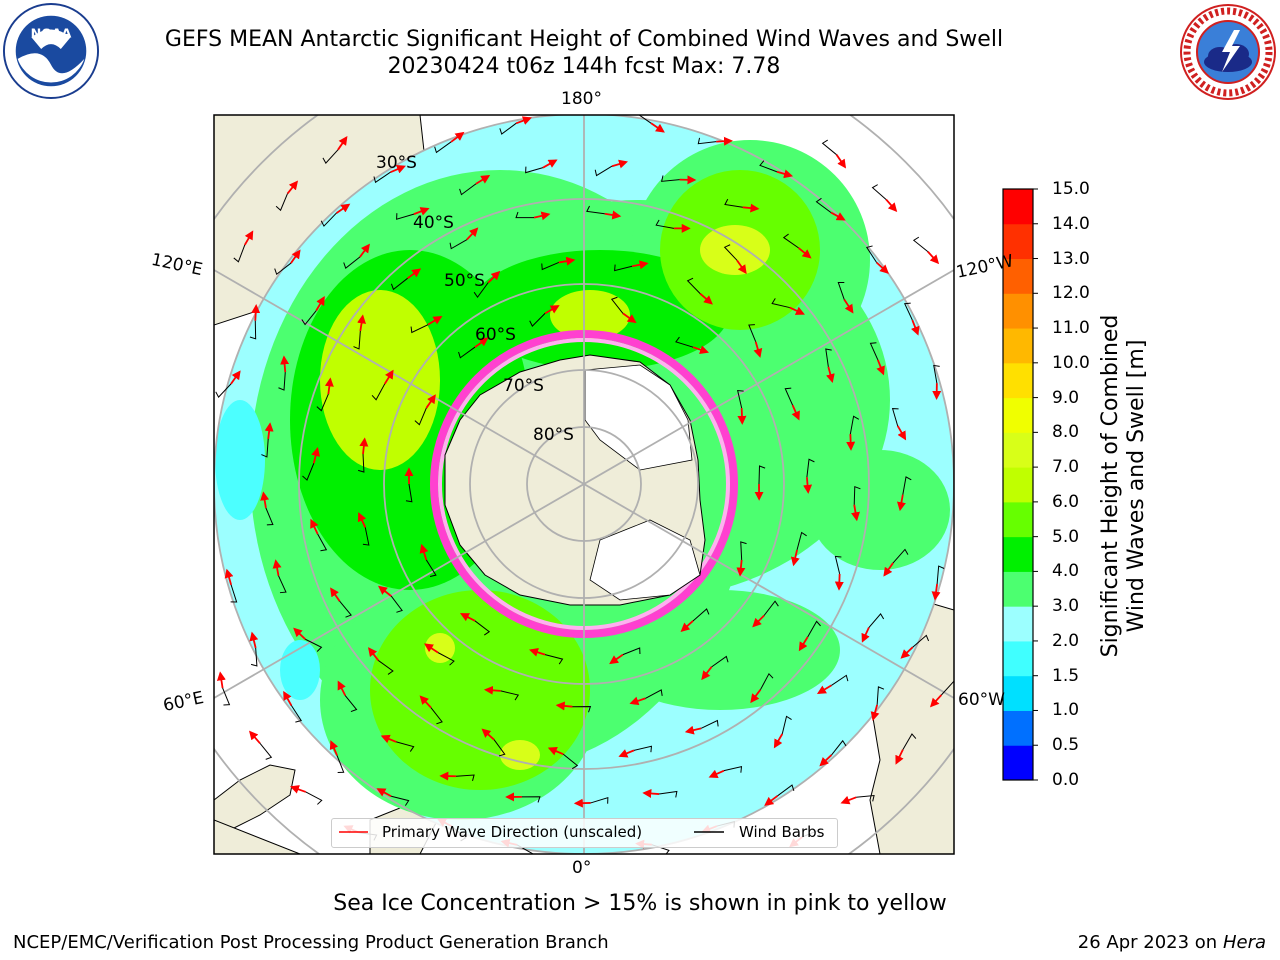 The width and height of the screenshot is (1280, 960). What do you see at coordinates (1071, 258) in the screenshot?
I see `colorbar-tick-label: 13.0` at bounding box center [1071, 258].